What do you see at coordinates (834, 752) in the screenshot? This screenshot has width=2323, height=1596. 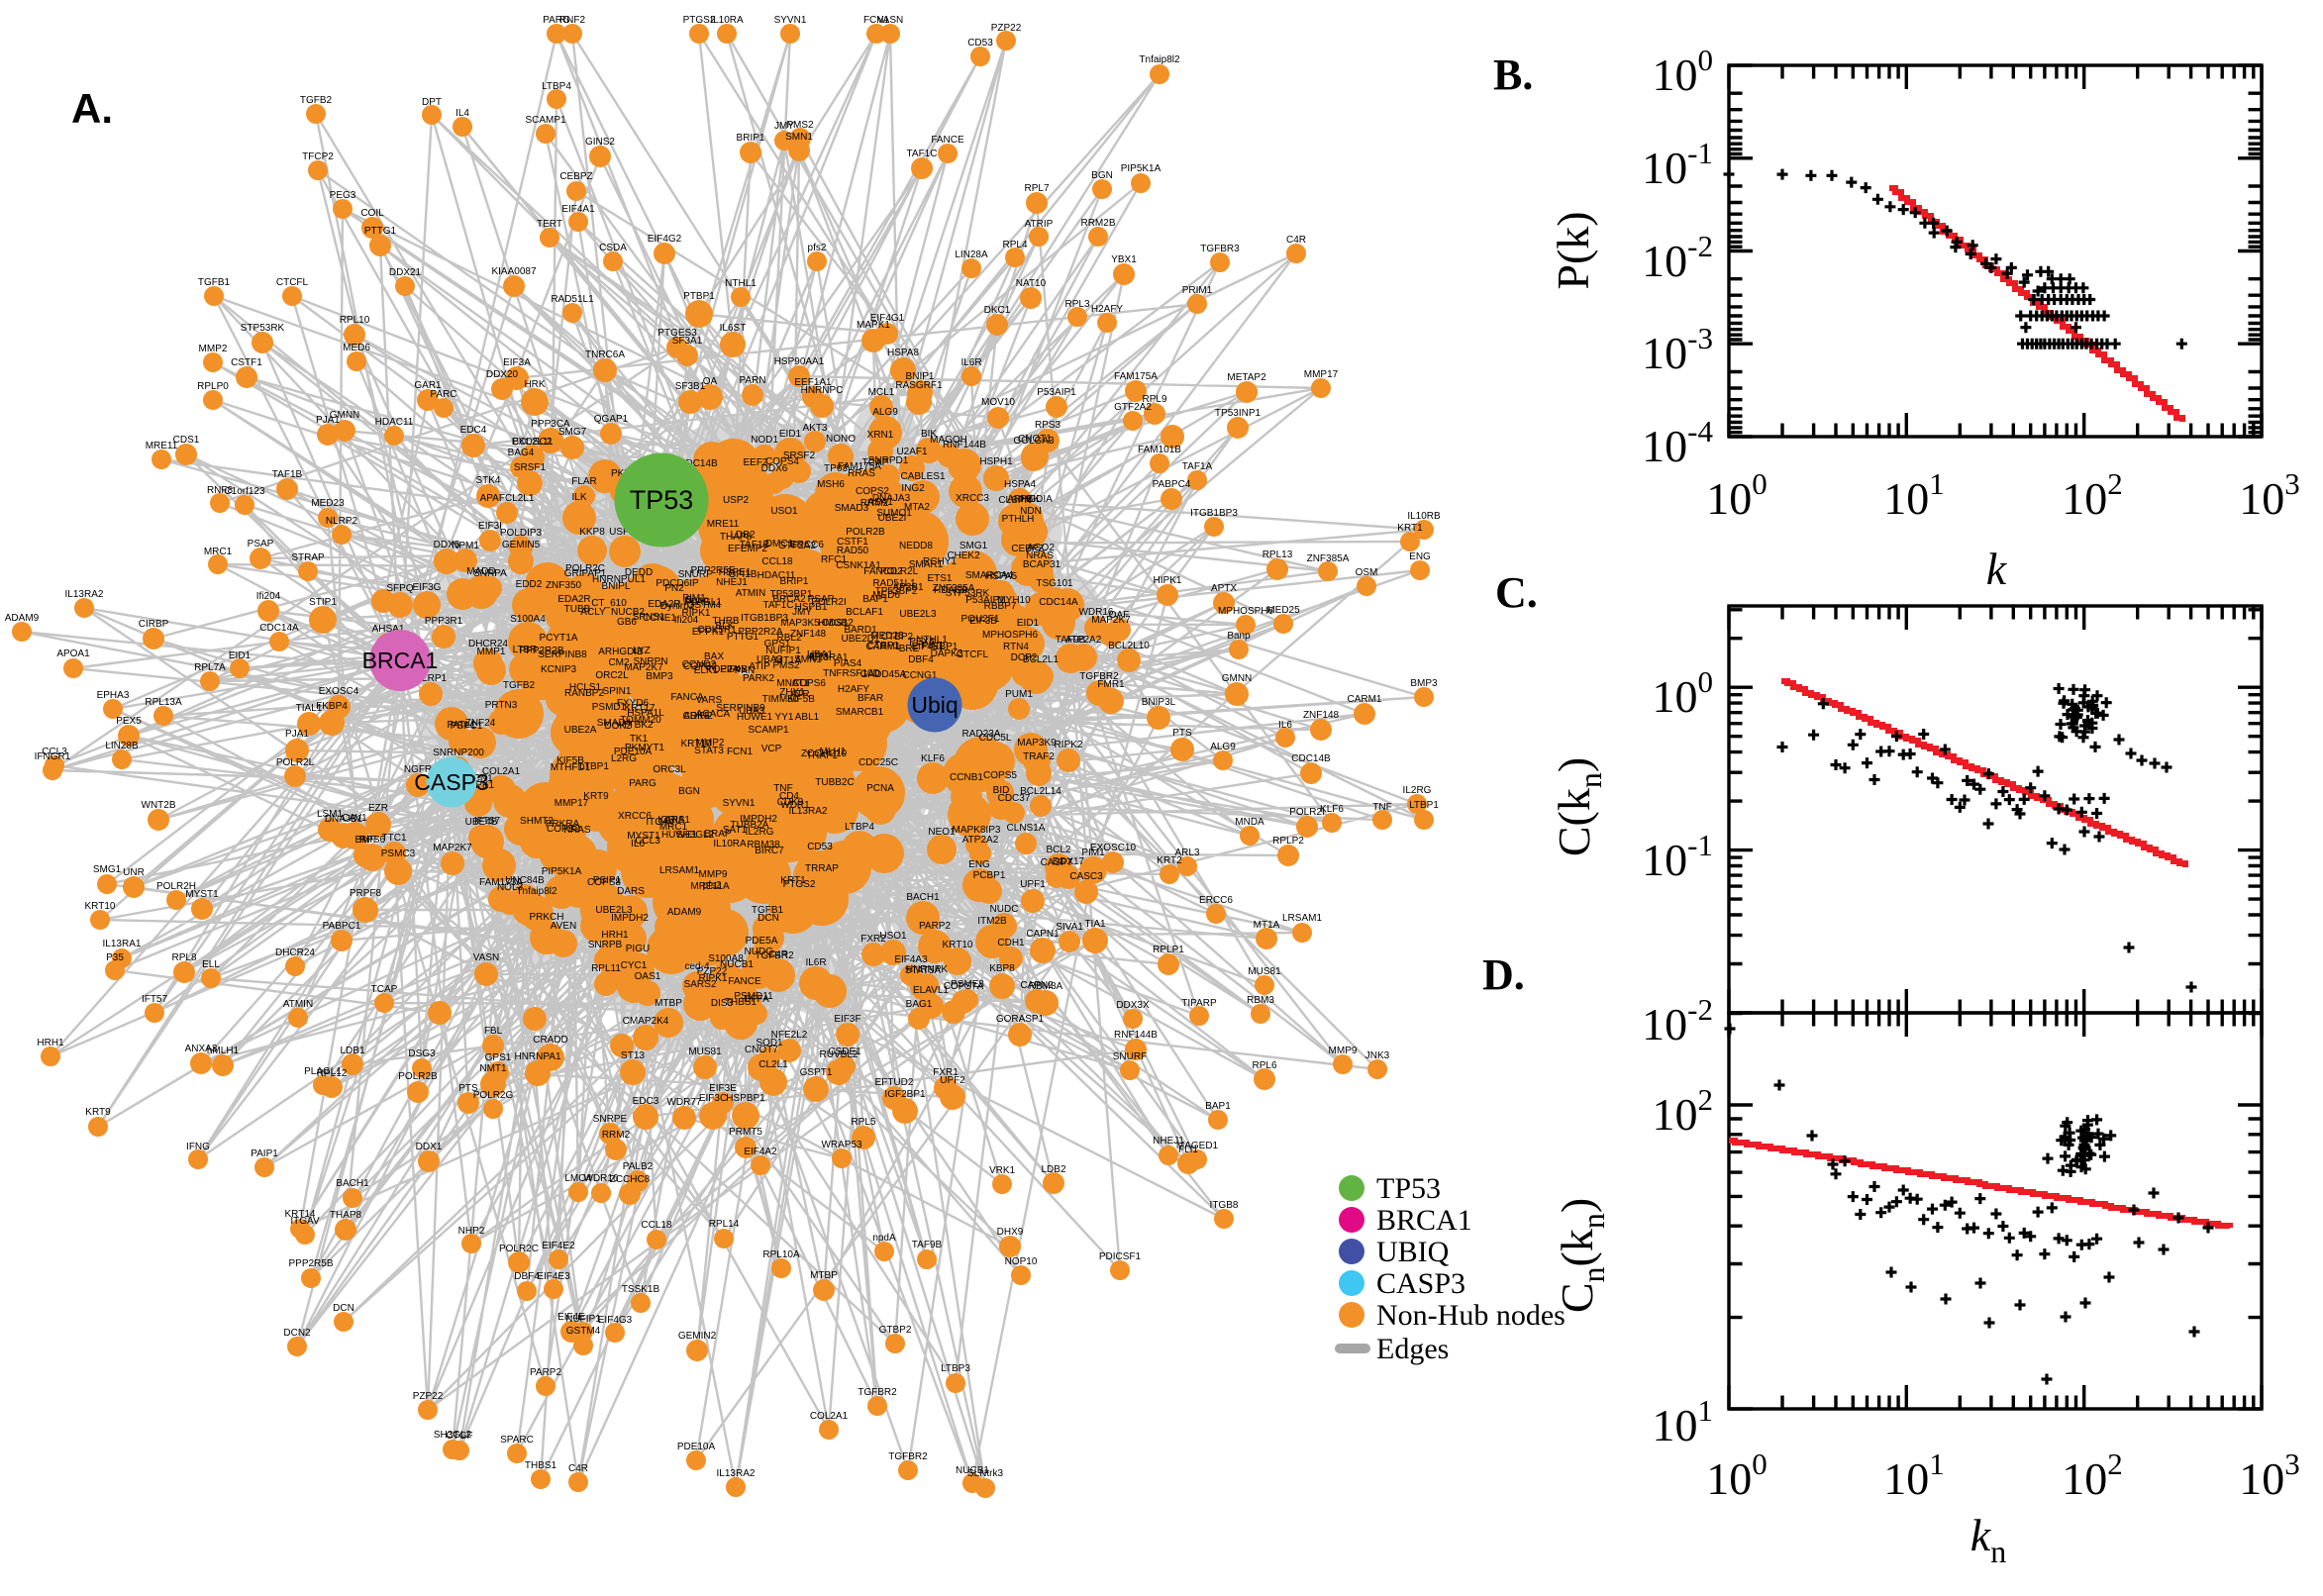 I see `svg-text: MLH1` at bounding box center [834, 752].